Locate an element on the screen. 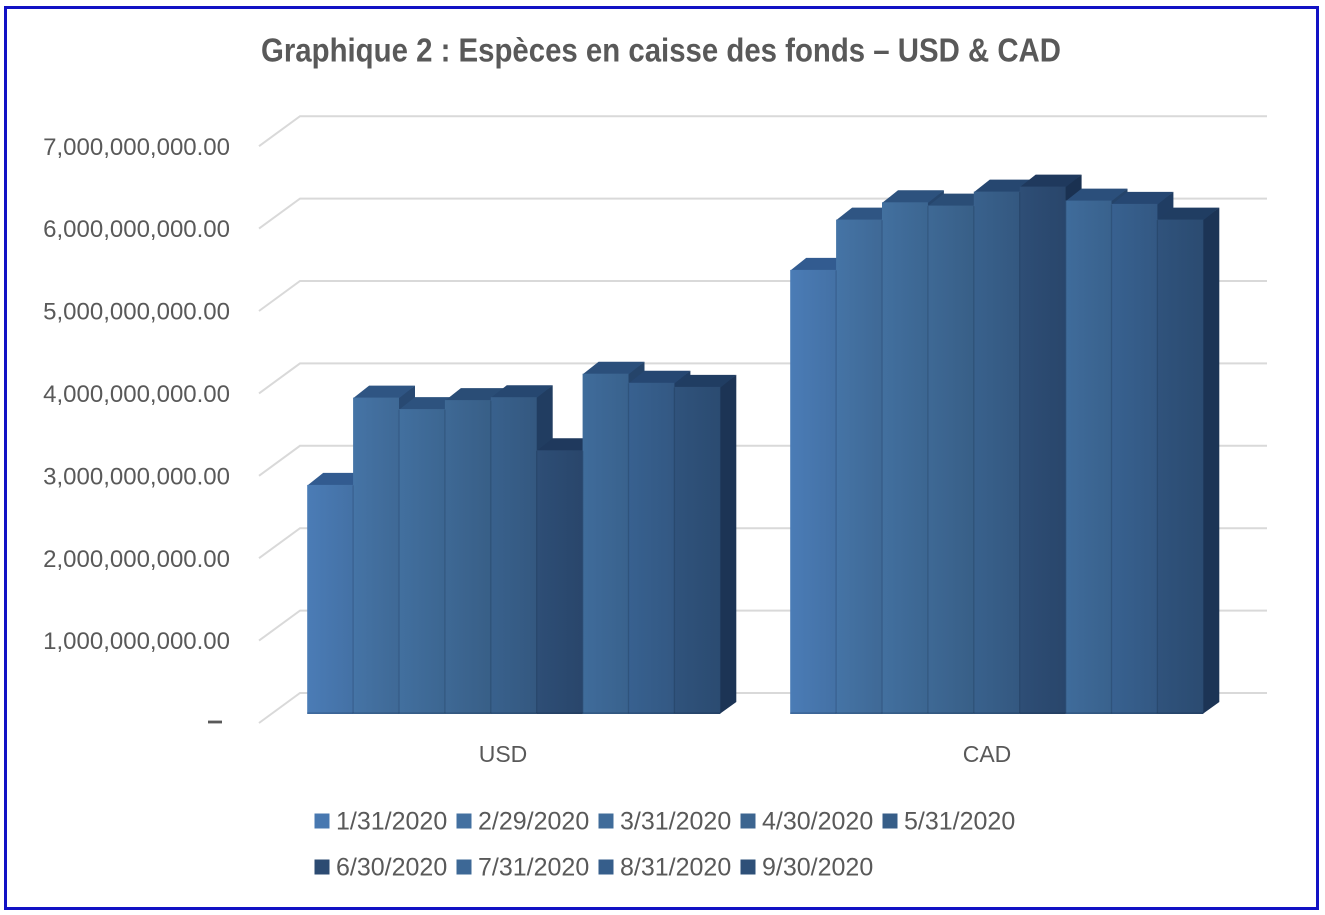  svg-text: 6/30/2020 is located at coordinates (391, 868).